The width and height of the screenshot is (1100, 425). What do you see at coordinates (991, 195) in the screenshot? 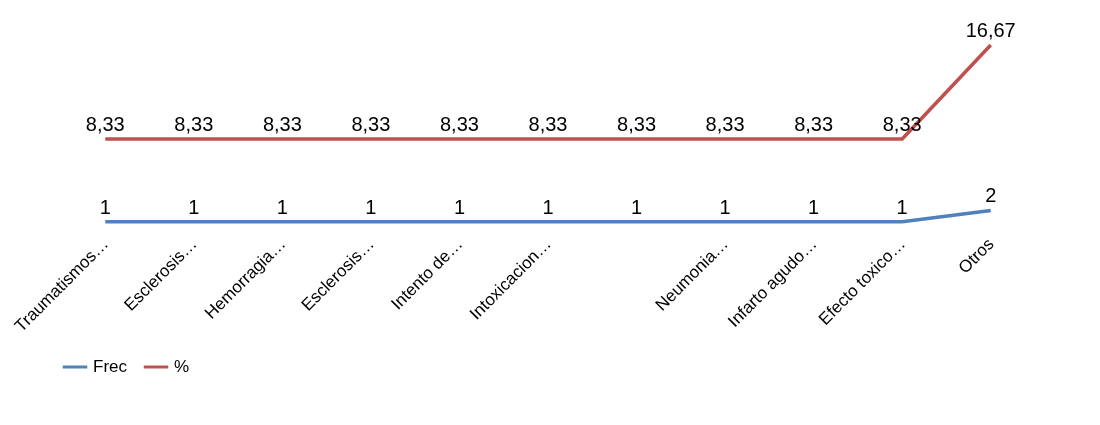
I see `data-label: 2` at bounding box center [991, 195].